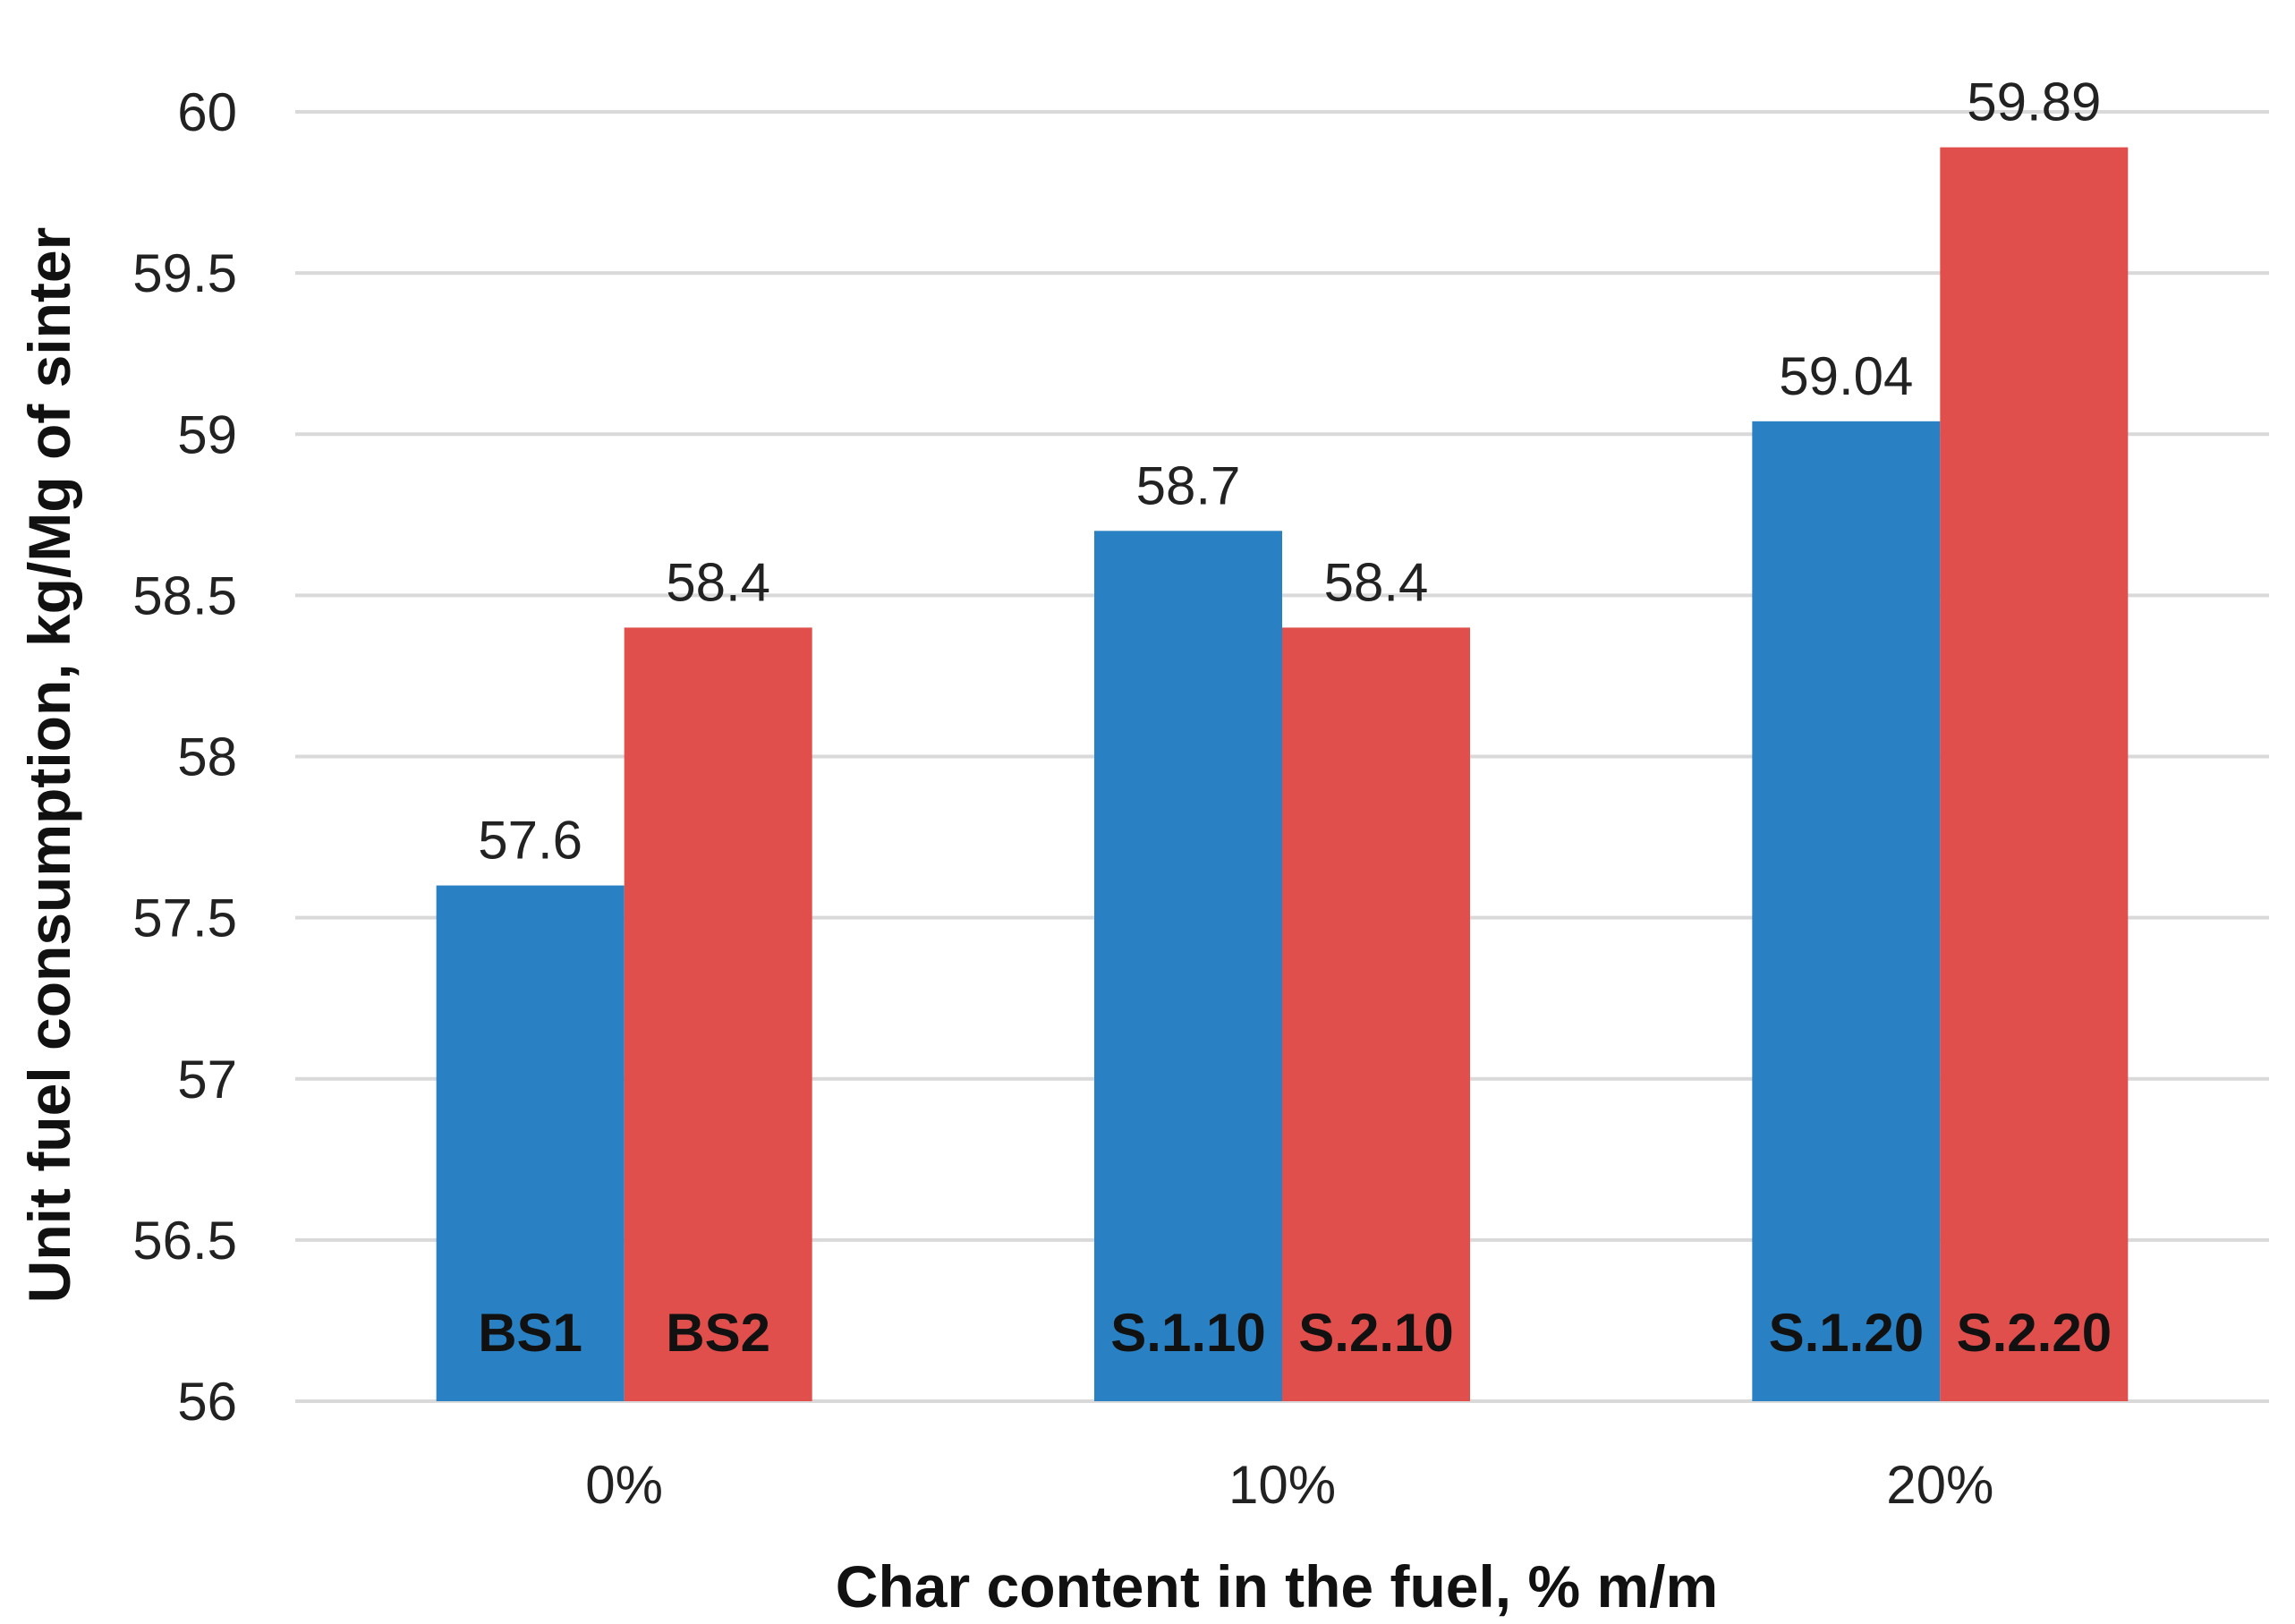 The image size is (2295, 1624). Describe the element at coordinates (49, 765) in the screenshot. I see `y-axis-title: Unit fuel consumption, kg/Mg of sinter` at that location.